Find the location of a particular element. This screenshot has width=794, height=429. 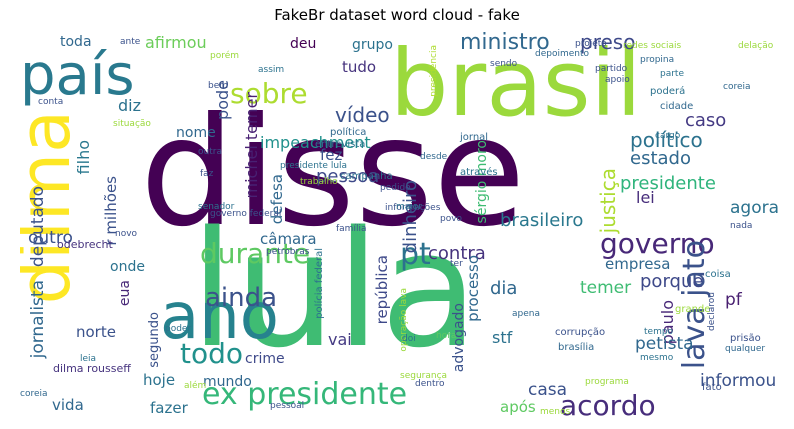

cloud-word: fez is located at coordinates (331, 155).